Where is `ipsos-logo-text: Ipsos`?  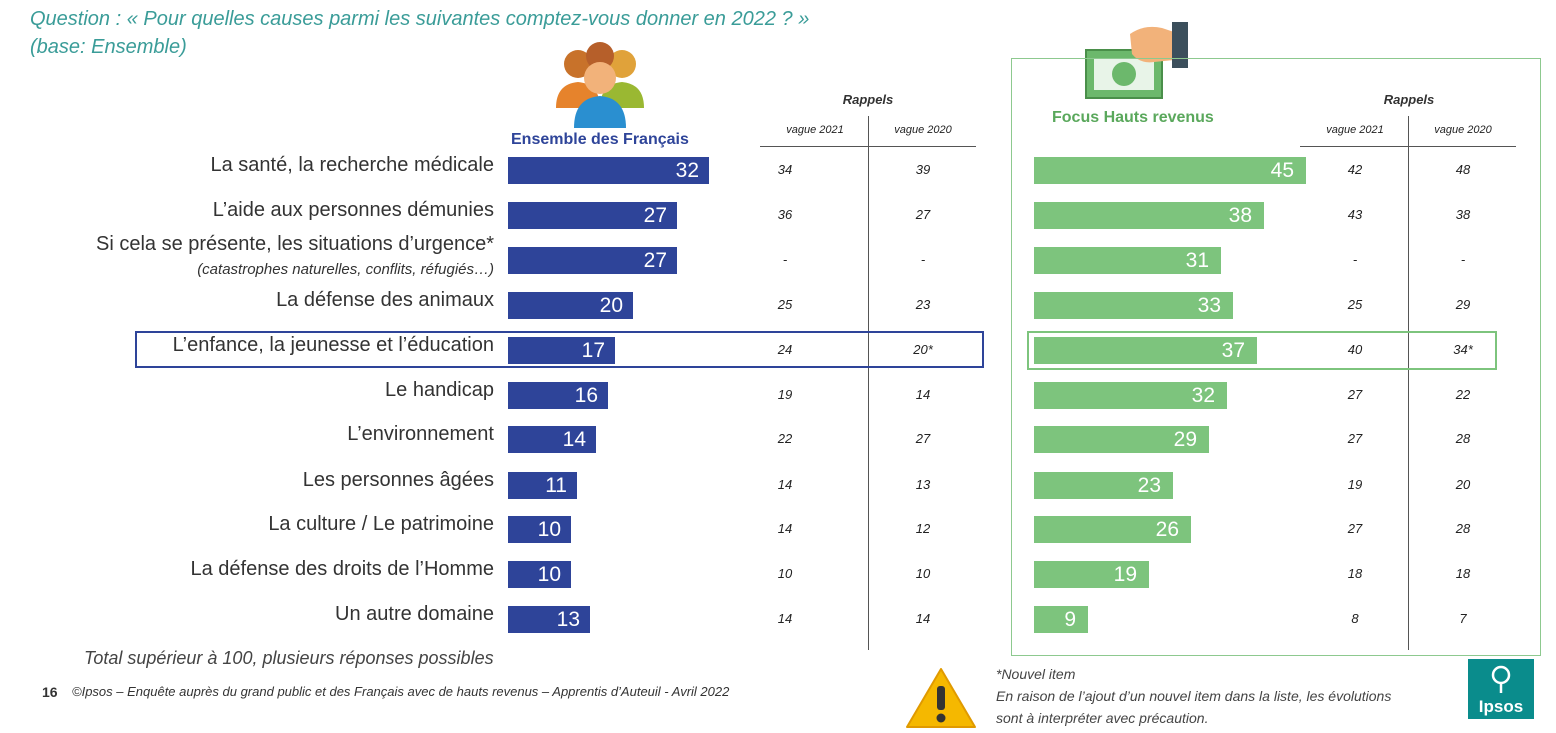 ipsos-logo-text: Ipsos is located at coordinates (1501, 706).